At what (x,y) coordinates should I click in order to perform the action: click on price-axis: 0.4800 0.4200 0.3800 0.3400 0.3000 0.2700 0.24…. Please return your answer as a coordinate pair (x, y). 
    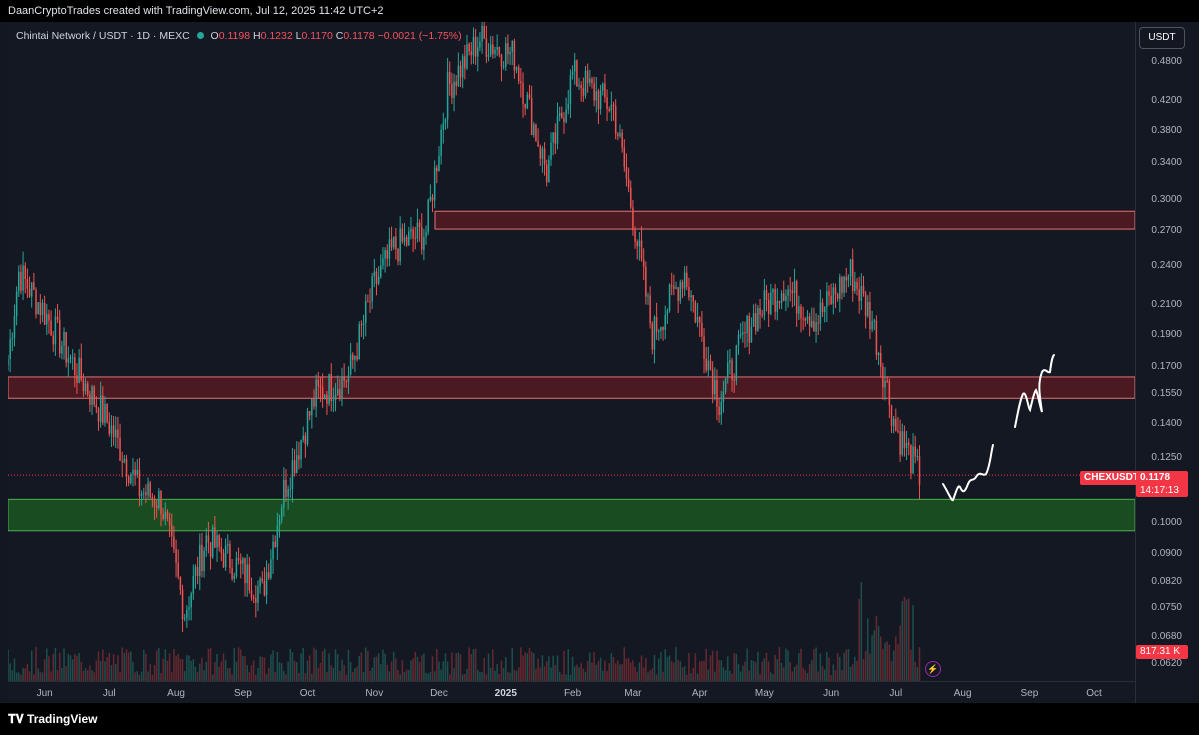
    Looking at the image, I should click on (1163, 362).